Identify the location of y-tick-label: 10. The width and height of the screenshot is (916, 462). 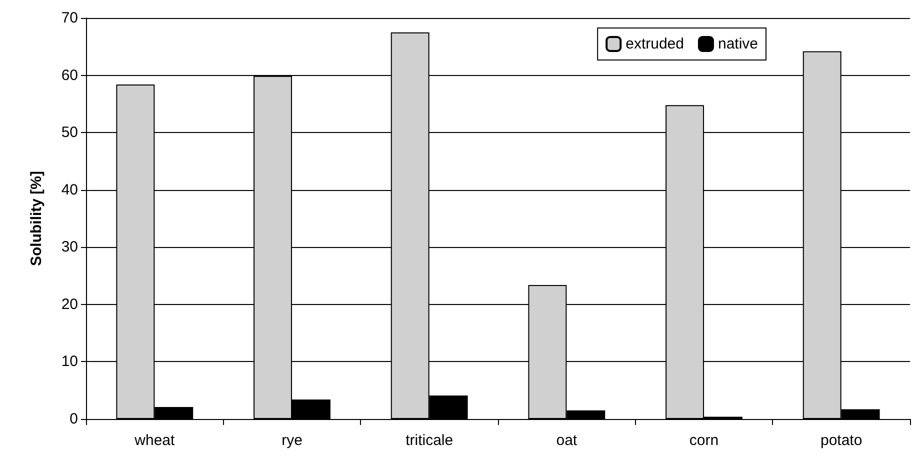
(69, 361).